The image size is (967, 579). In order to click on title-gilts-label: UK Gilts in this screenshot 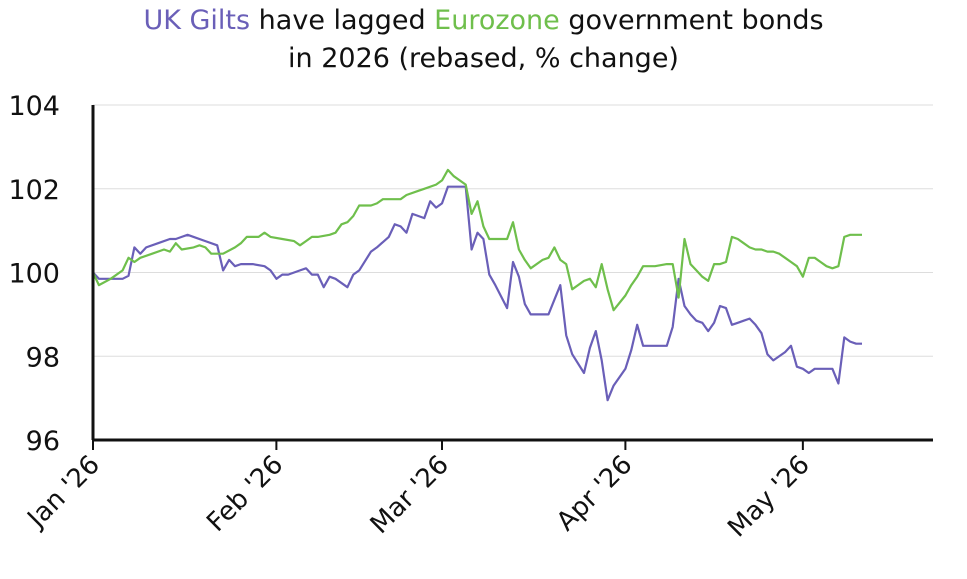, I will do `click(197, 20)`.